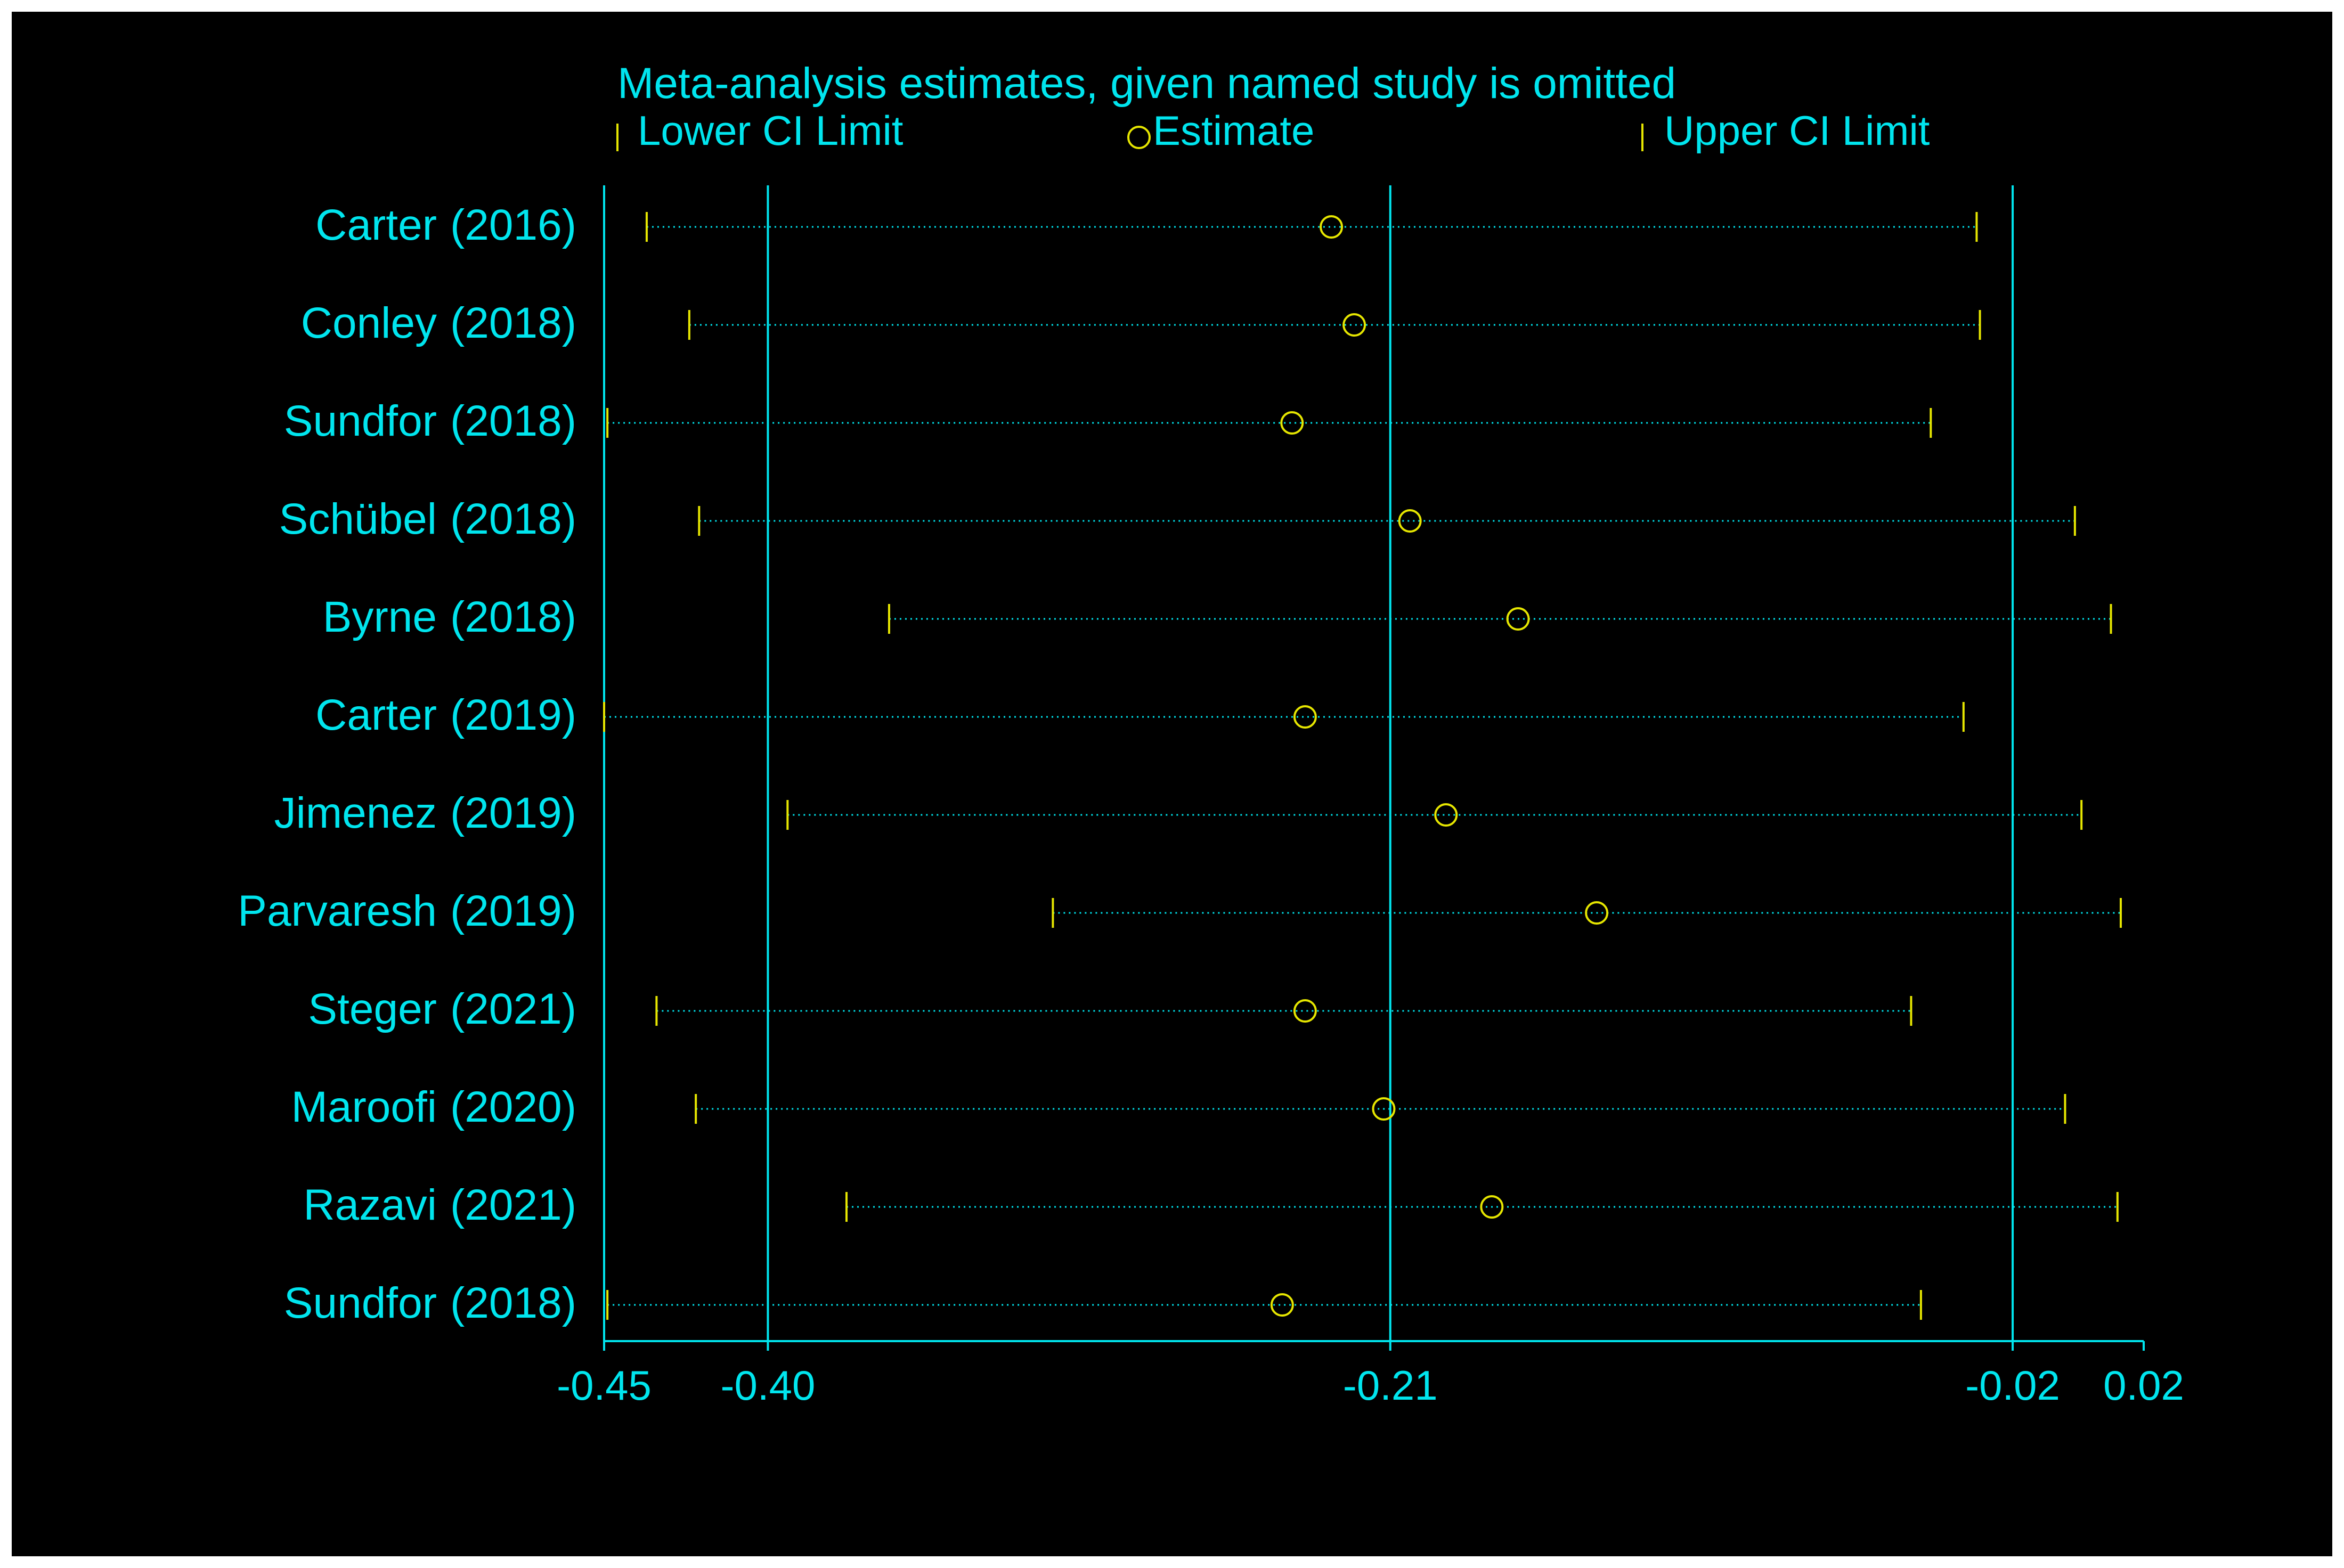 This screenshot has height=1568, width=2344. I want to click on study-row: Carter (2019), so click(1140, 715).